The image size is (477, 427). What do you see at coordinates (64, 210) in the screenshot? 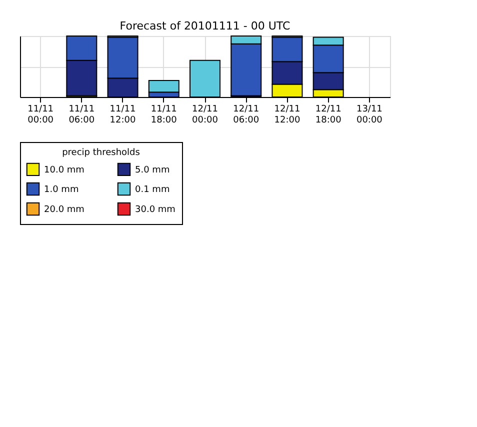
I see `legend-label: 20.0 mm` at bounding box center [64, 210].